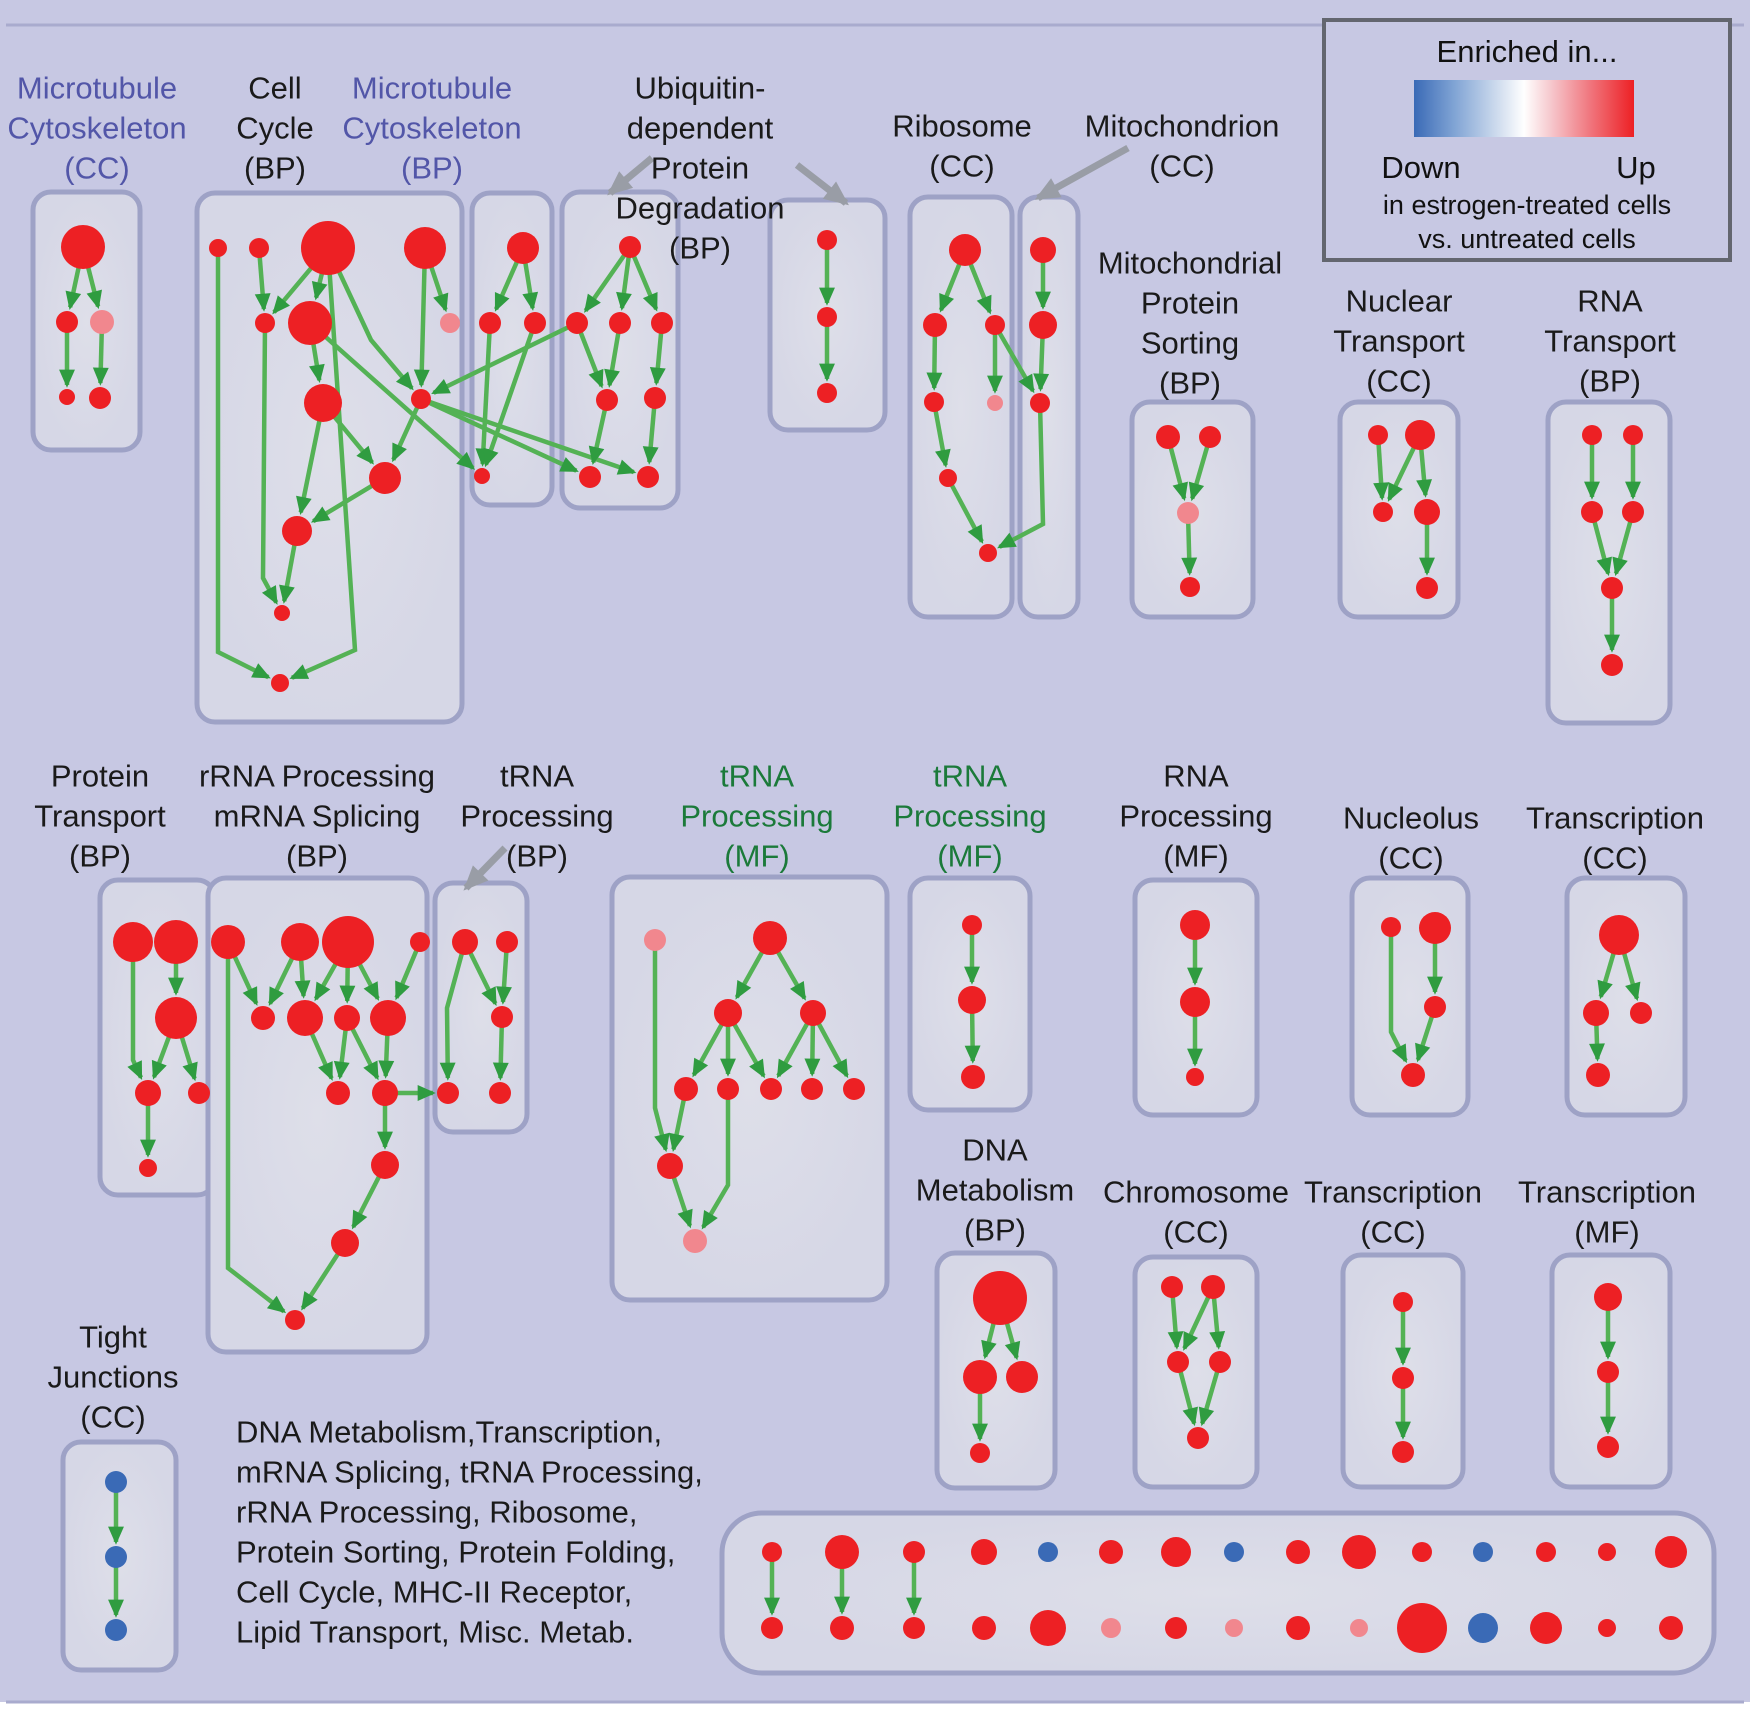 The width and height of the screenshot is (1750, 1715). What do you see at coordinates (1040, 403) in the screenshot?
I see `node-mt3` at bounding box center [1040, 403].